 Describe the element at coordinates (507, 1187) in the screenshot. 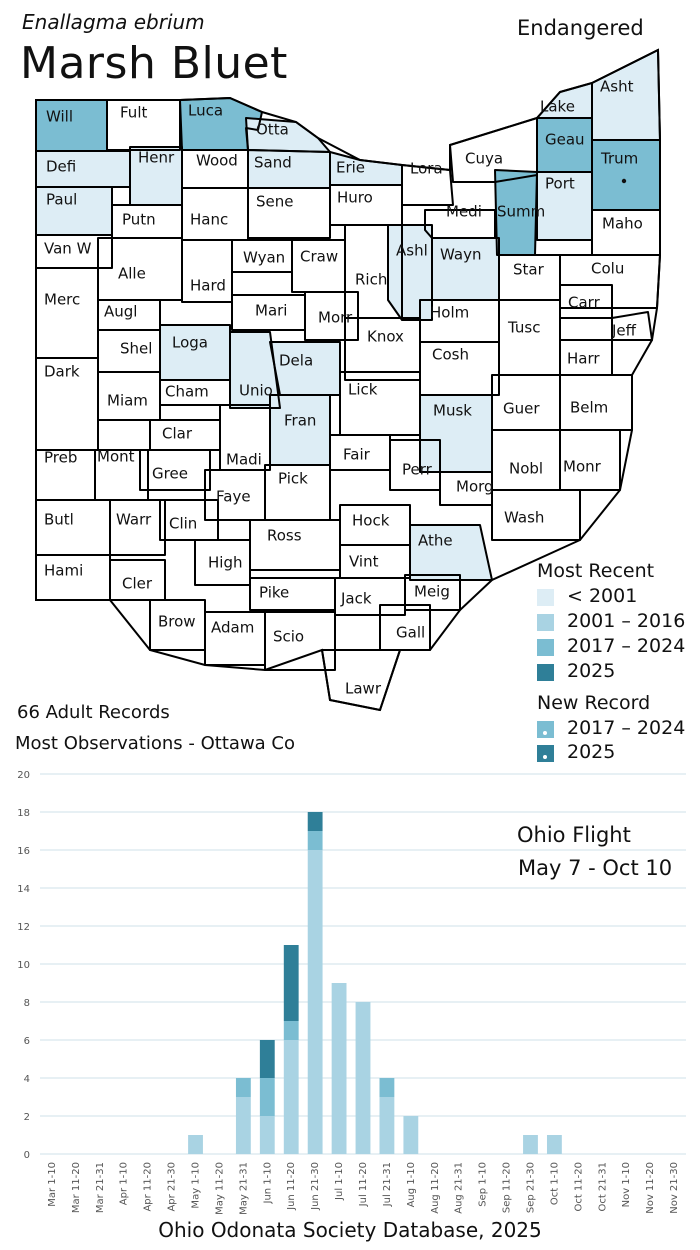

I see `x-tick-label: Sep 11-20` at that location.